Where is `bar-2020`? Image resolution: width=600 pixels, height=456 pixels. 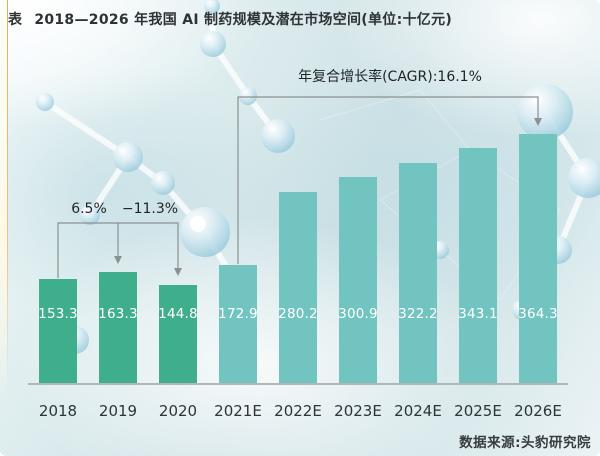 bar-2020 is located at coordinates (178, 334).